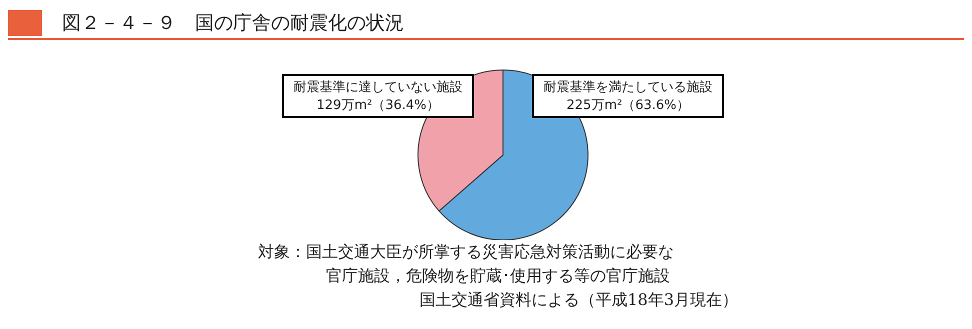  What do you see at coordinates (578, 300) in the screenshot?
I see `text: 国土交通省資料による（平成18年3月現在）` at bounding box center [578, 300].